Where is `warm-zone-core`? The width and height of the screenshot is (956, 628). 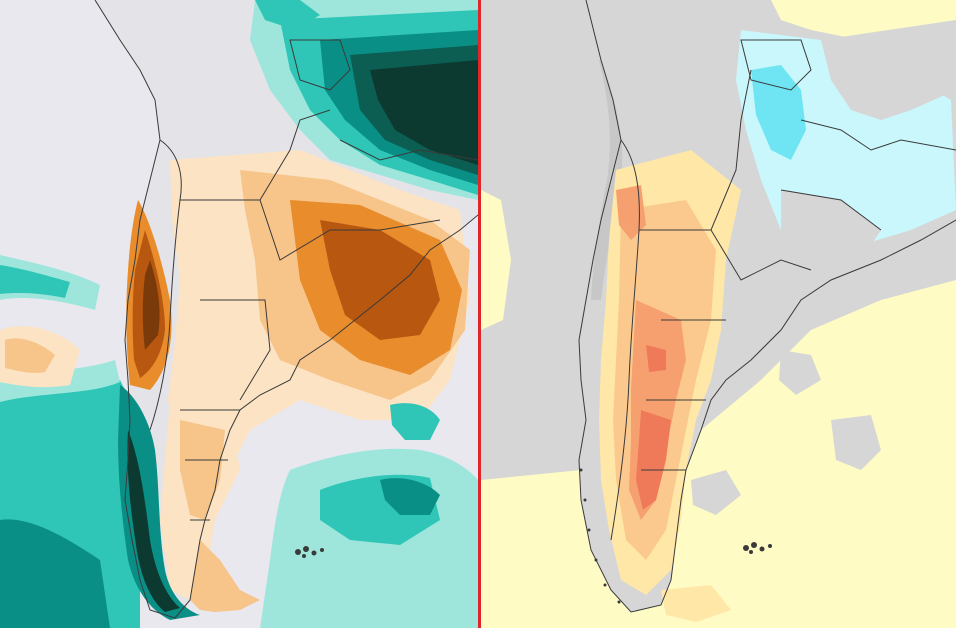 warm-zone-core is located at coordinates (653, 460).